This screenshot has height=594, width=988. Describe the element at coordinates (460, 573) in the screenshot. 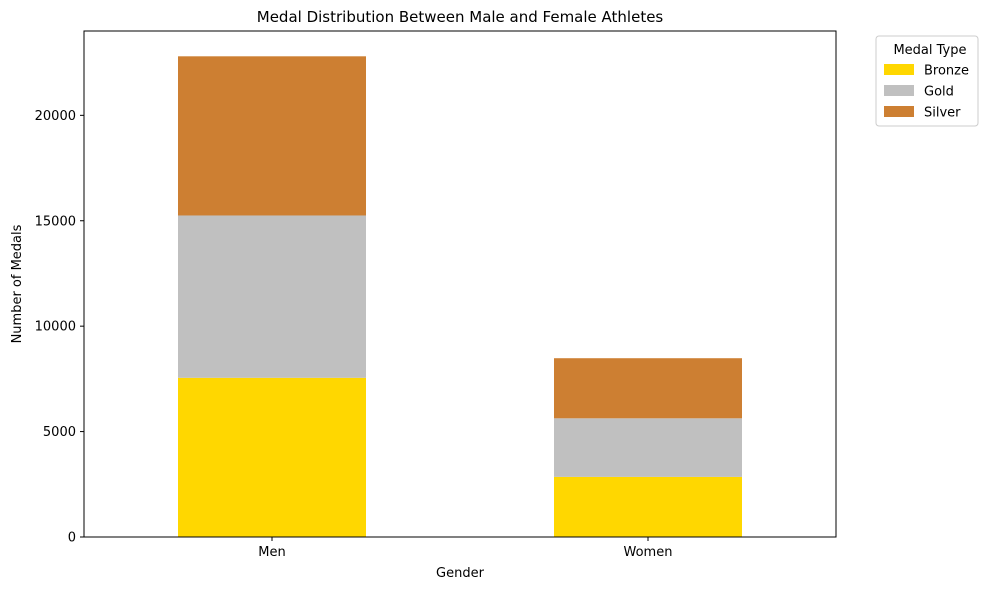

I see `x-axis-label: Gender` at that location.